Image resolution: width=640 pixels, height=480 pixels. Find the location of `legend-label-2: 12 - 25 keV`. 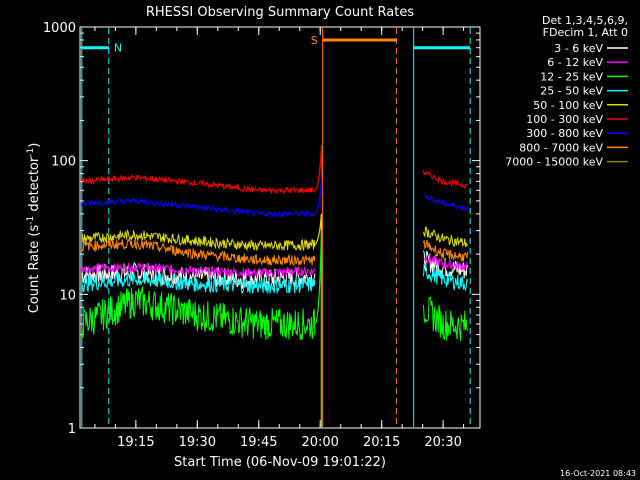

legend-label-2: 12 - 25 keV is located at coordinates (571, 76).